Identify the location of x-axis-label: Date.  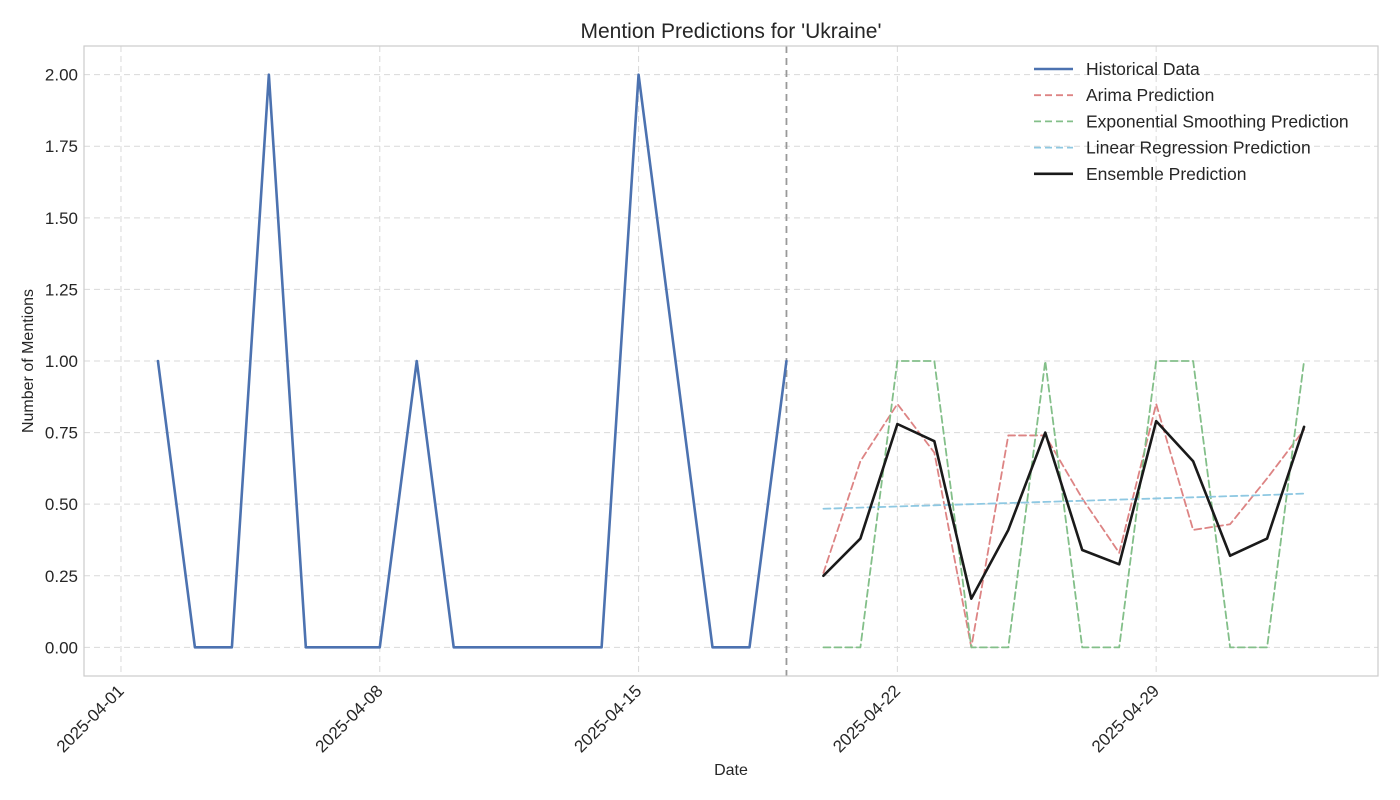
(731, 770).